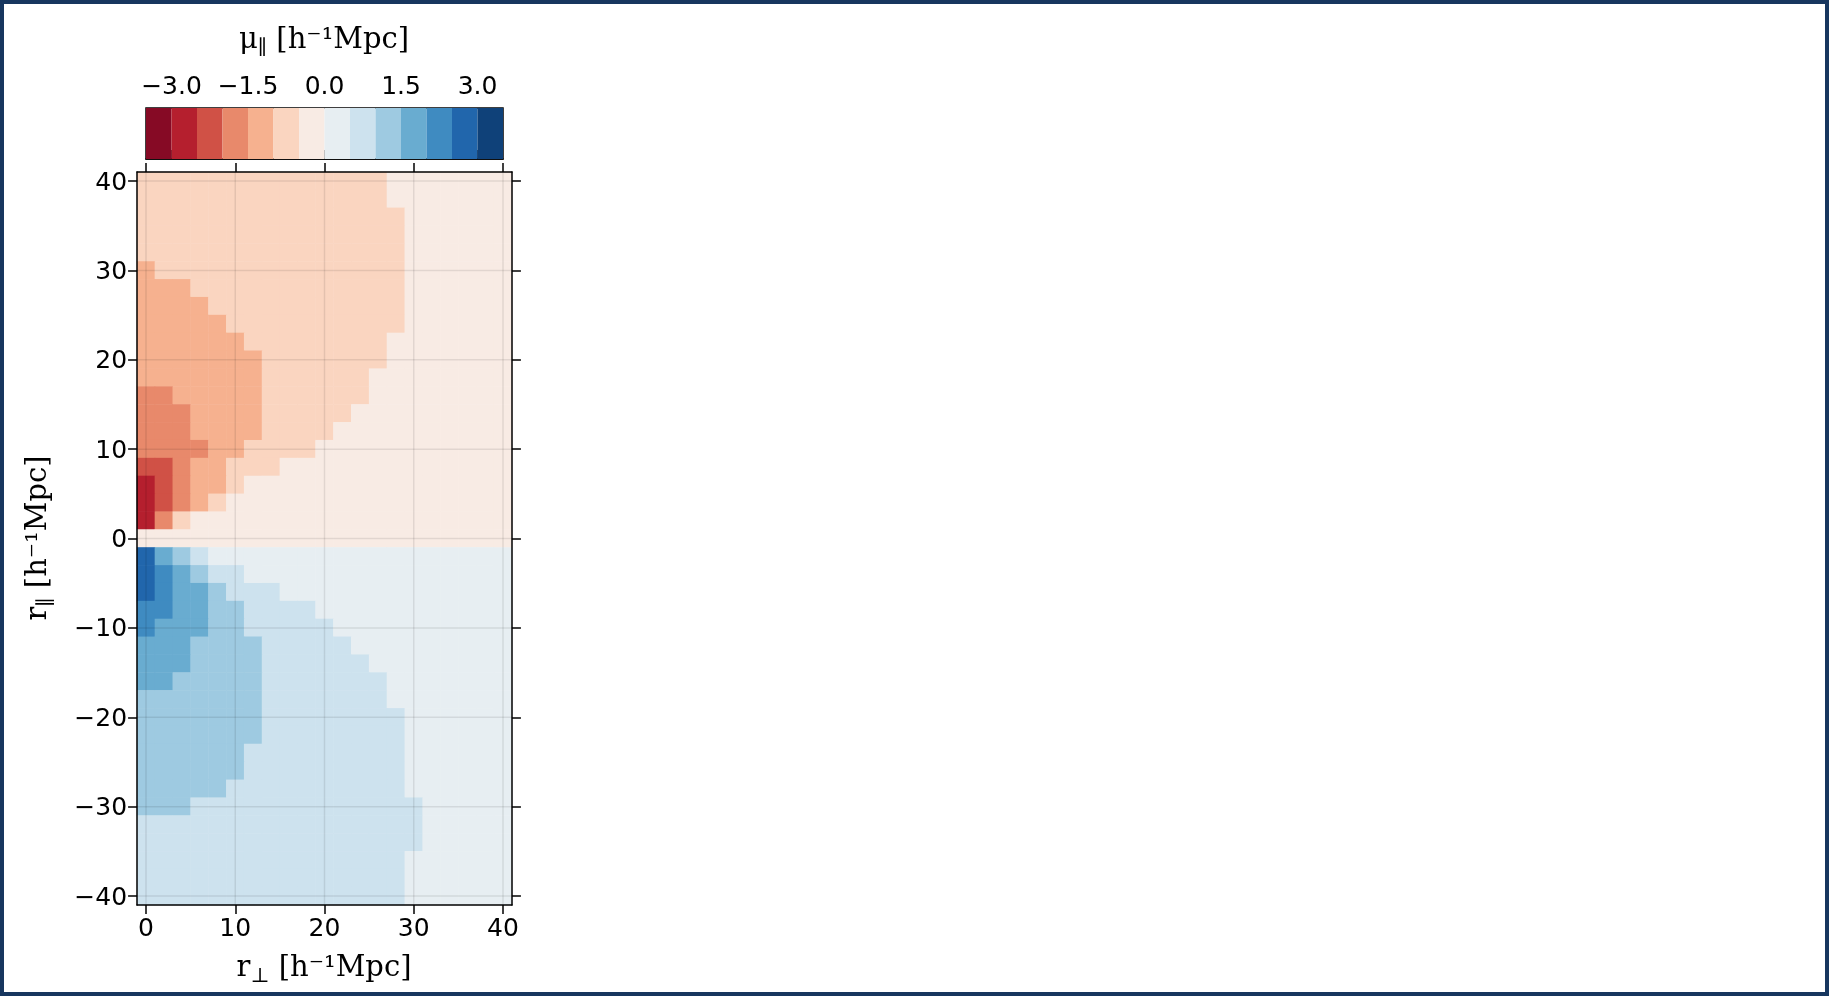 This screenshot has height=996, width=1829. What do you see at coordinates (324, 40) in the screenshot?
I see `color-bar-title: μ$_{∥}$ [h⁻¹Mpc]` at bounding box center [324, 40].